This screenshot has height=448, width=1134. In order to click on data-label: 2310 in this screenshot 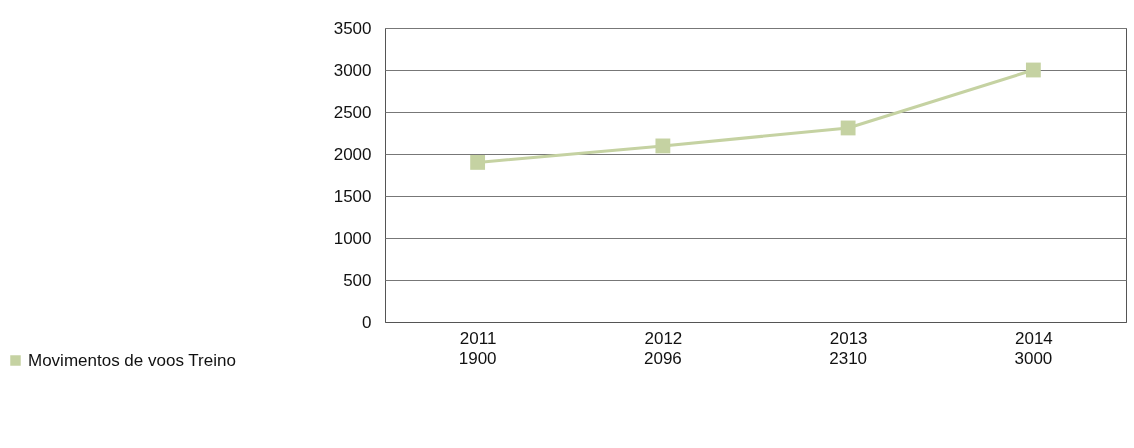, I will do `click(848, 358)`.